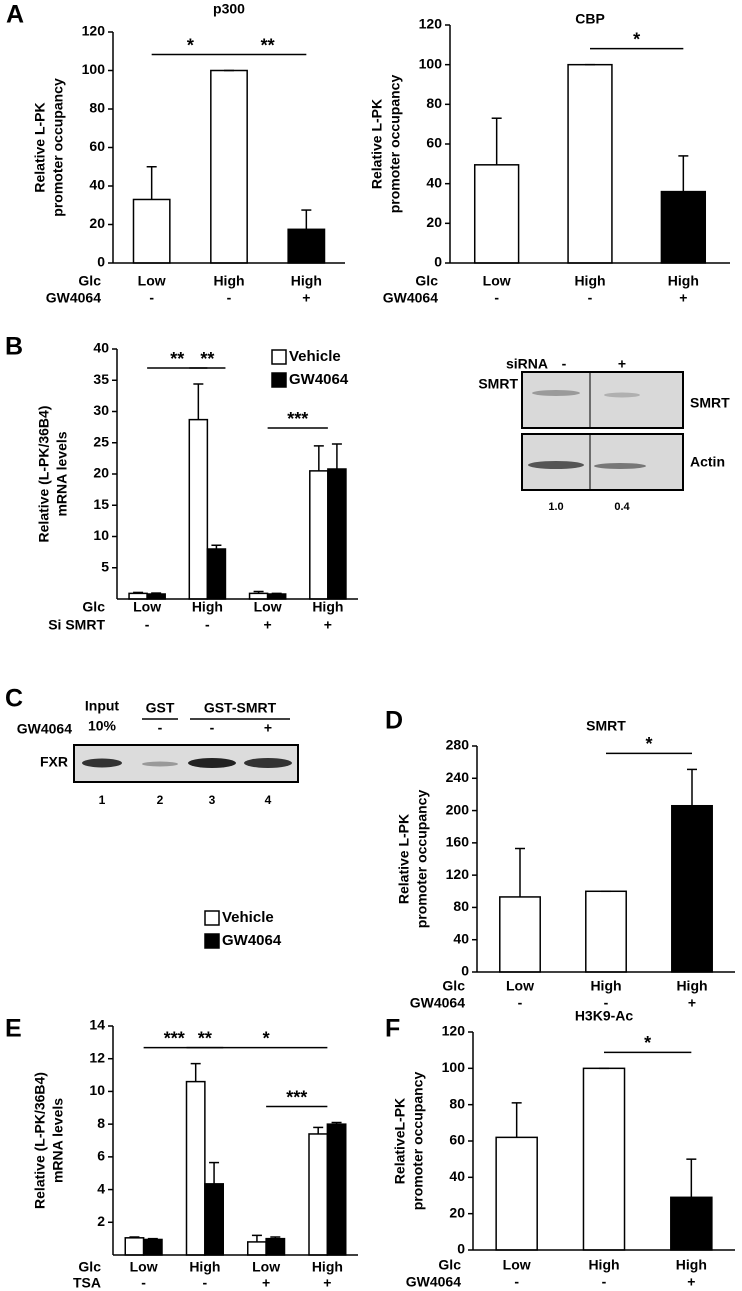  What do you see at coordinates (97, 1057) in the screenshot?
I see `y-tick-label: 12` at bounding box center [97, 1057].